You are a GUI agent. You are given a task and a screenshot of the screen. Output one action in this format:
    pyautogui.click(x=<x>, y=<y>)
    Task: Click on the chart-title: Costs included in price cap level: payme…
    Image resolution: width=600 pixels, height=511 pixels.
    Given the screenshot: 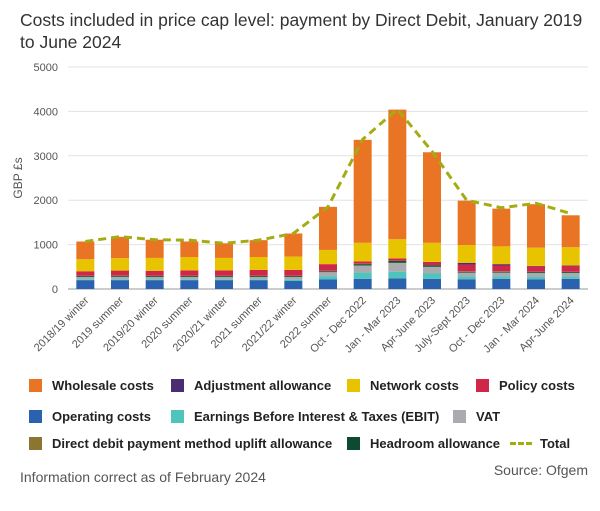 What is the action you would take?
    pyautogui.click(x=301, y=31)
    